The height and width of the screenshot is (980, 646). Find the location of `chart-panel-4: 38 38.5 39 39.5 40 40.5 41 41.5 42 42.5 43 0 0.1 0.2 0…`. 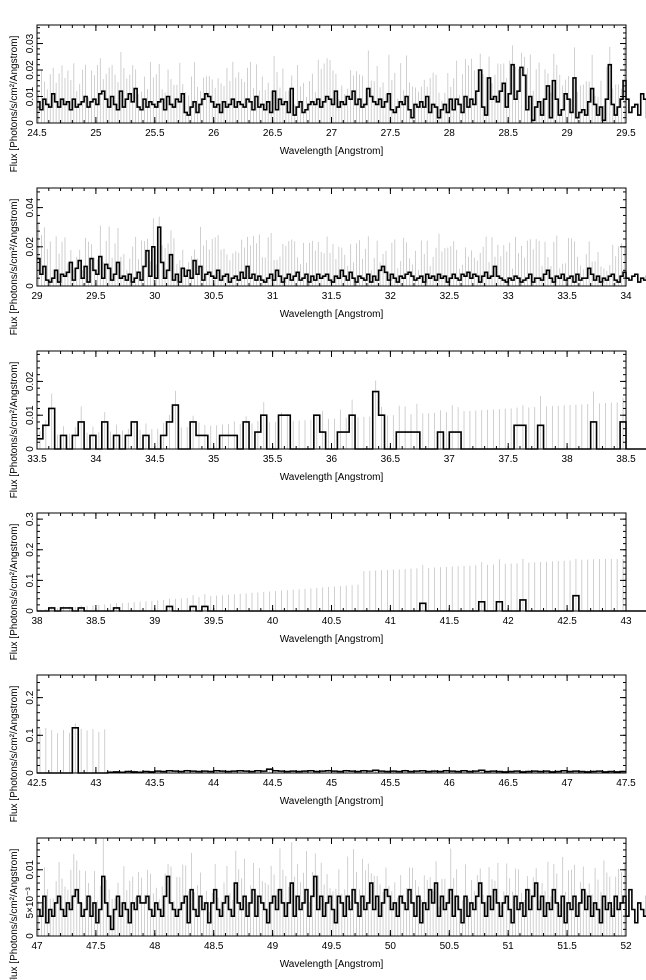

chart-panel-4: 38 38.5 39 39.5 40 40.5 41 41.5 42 42.5 43 0 0.1 0.2 0… is located at coordinates (327, 586).